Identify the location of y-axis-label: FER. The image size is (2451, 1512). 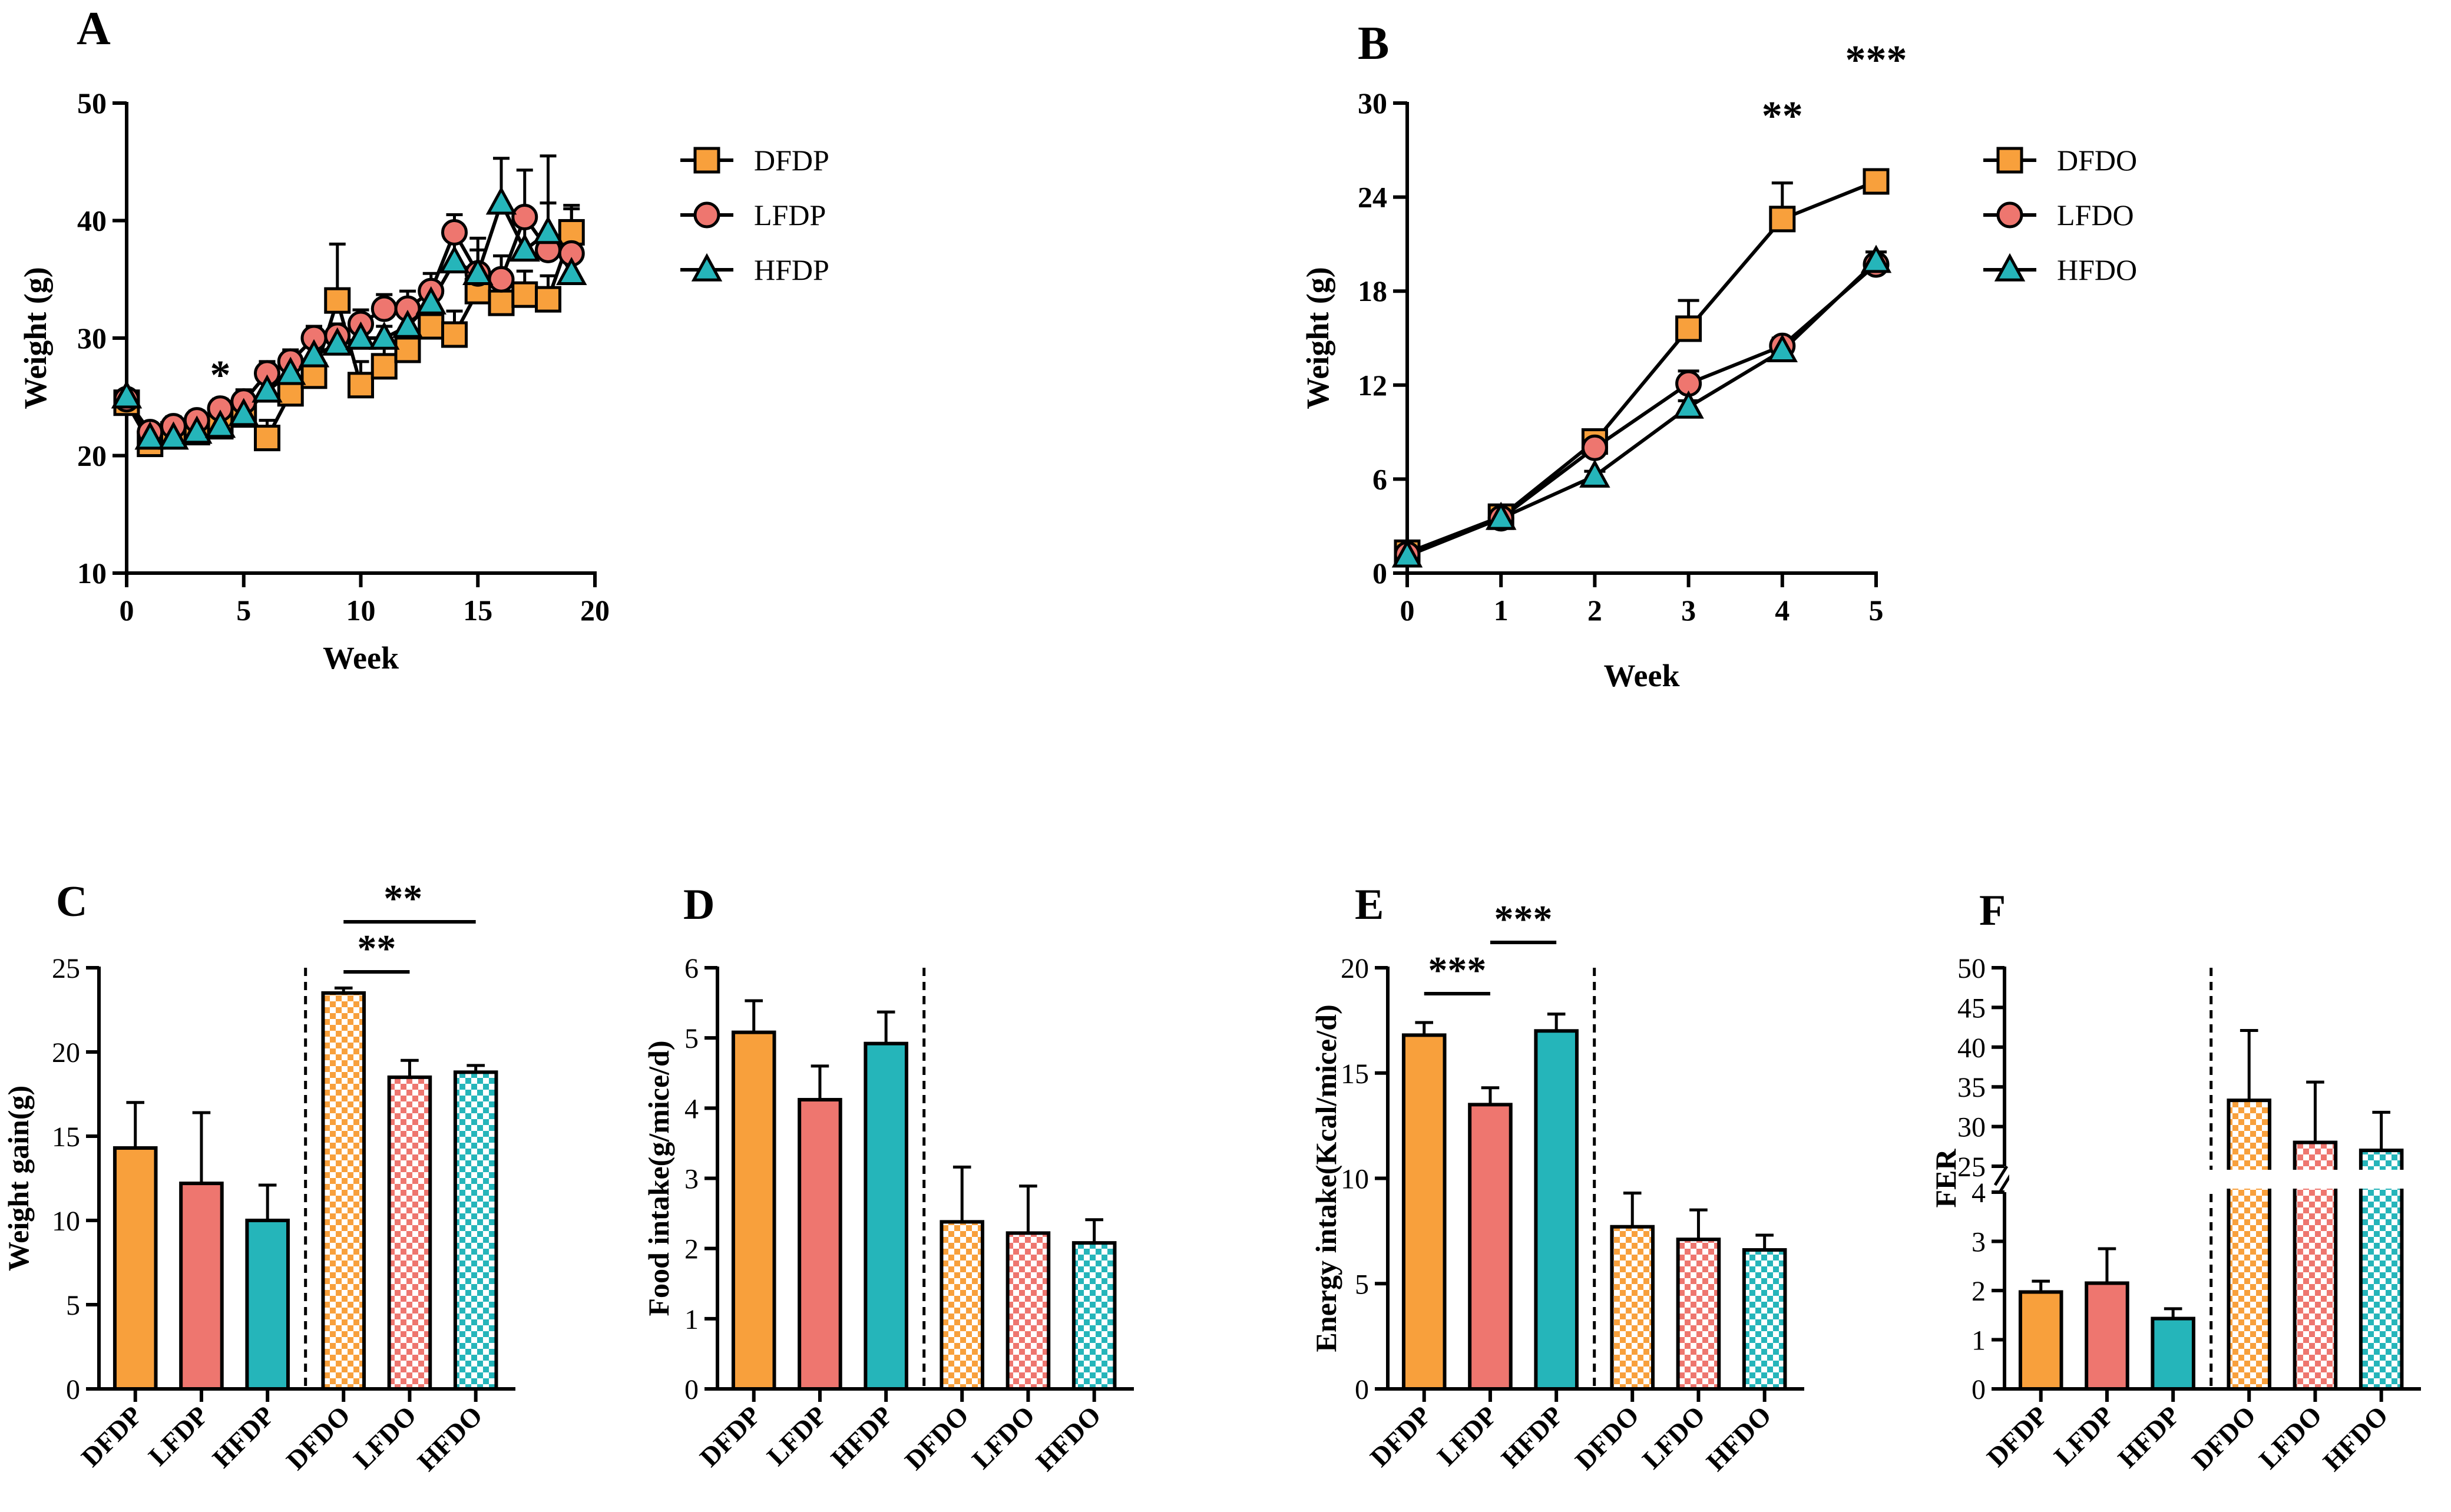
(1945, 1178).